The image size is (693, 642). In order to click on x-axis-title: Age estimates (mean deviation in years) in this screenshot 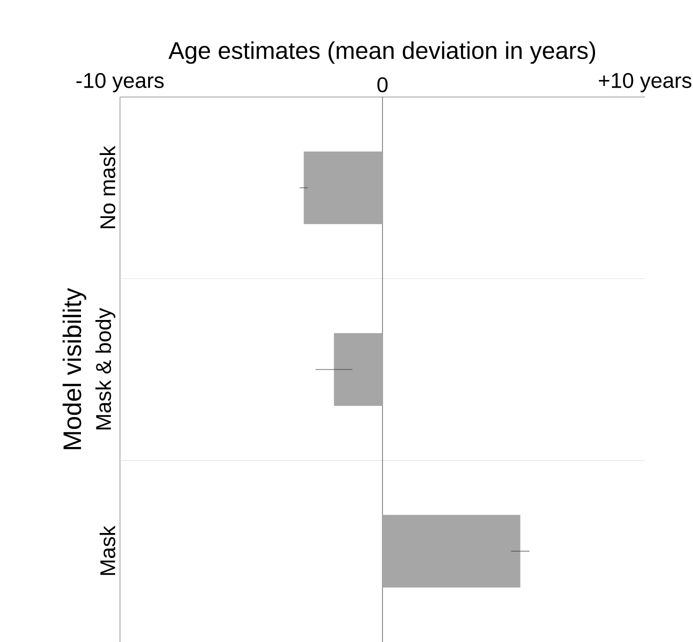, I will do `click(382, 52)`.